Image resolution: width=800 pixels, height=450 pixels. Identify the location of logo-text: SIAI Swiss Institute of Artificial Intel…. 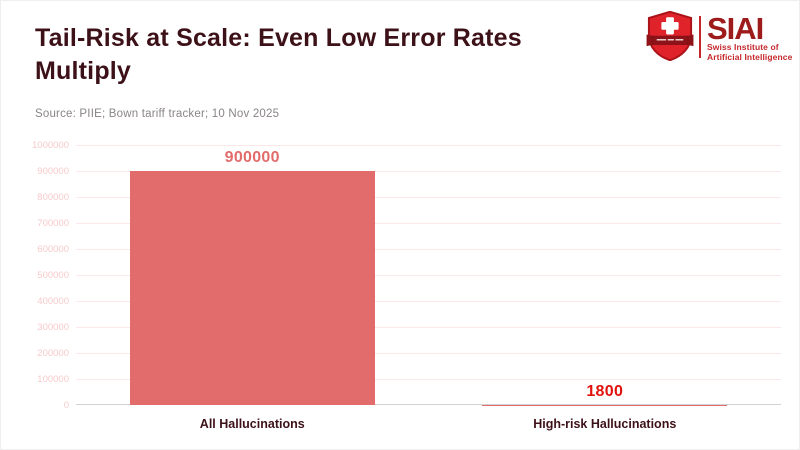
(749, 36).